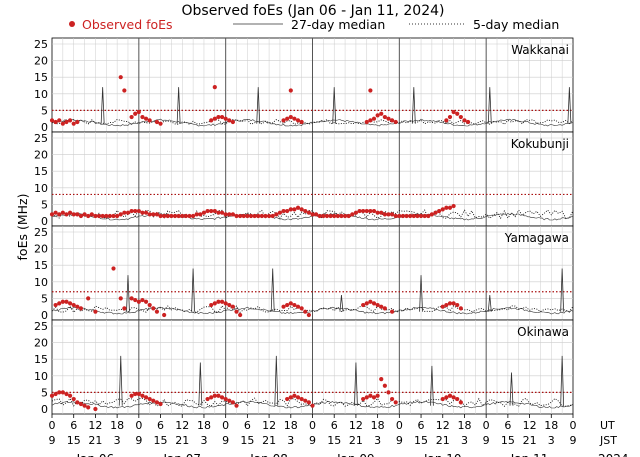 This screenshot has height=457, width=640. What do you see at coordinates (44, 392) in the screenshot?
I see `y-tick-label: 5` at bounding box center [44, 392].